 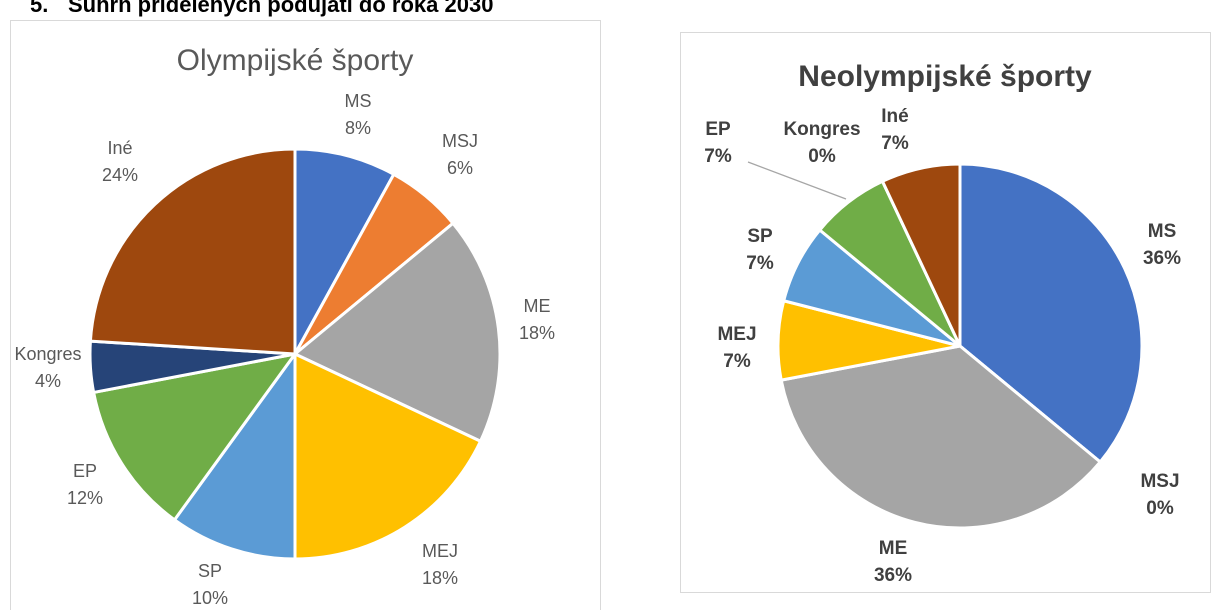 I want to click on slice-value-label: 4%, so click(x=48, y=381).